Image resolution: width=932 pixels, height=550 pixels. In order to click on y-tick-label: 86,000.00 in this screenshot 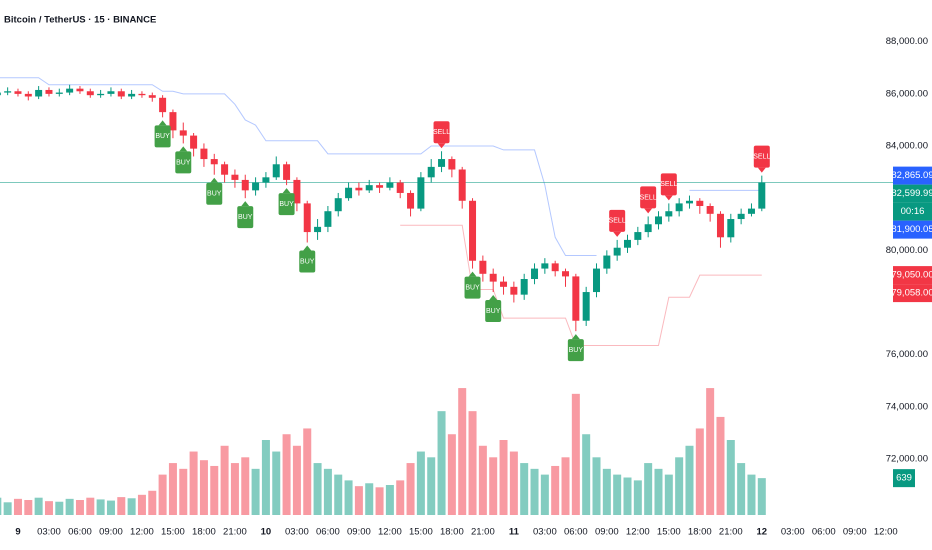, I will do `click(907, 93)`.